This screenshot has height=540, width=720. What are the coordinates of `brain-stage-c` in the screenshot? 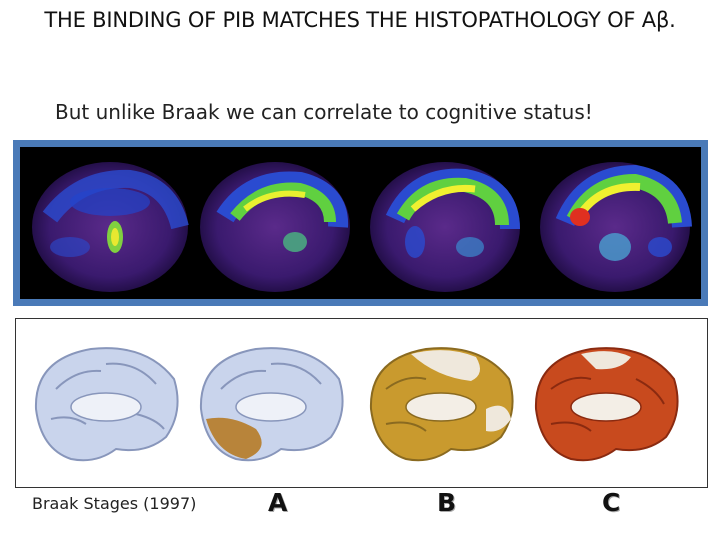 It's located at (606, 404).